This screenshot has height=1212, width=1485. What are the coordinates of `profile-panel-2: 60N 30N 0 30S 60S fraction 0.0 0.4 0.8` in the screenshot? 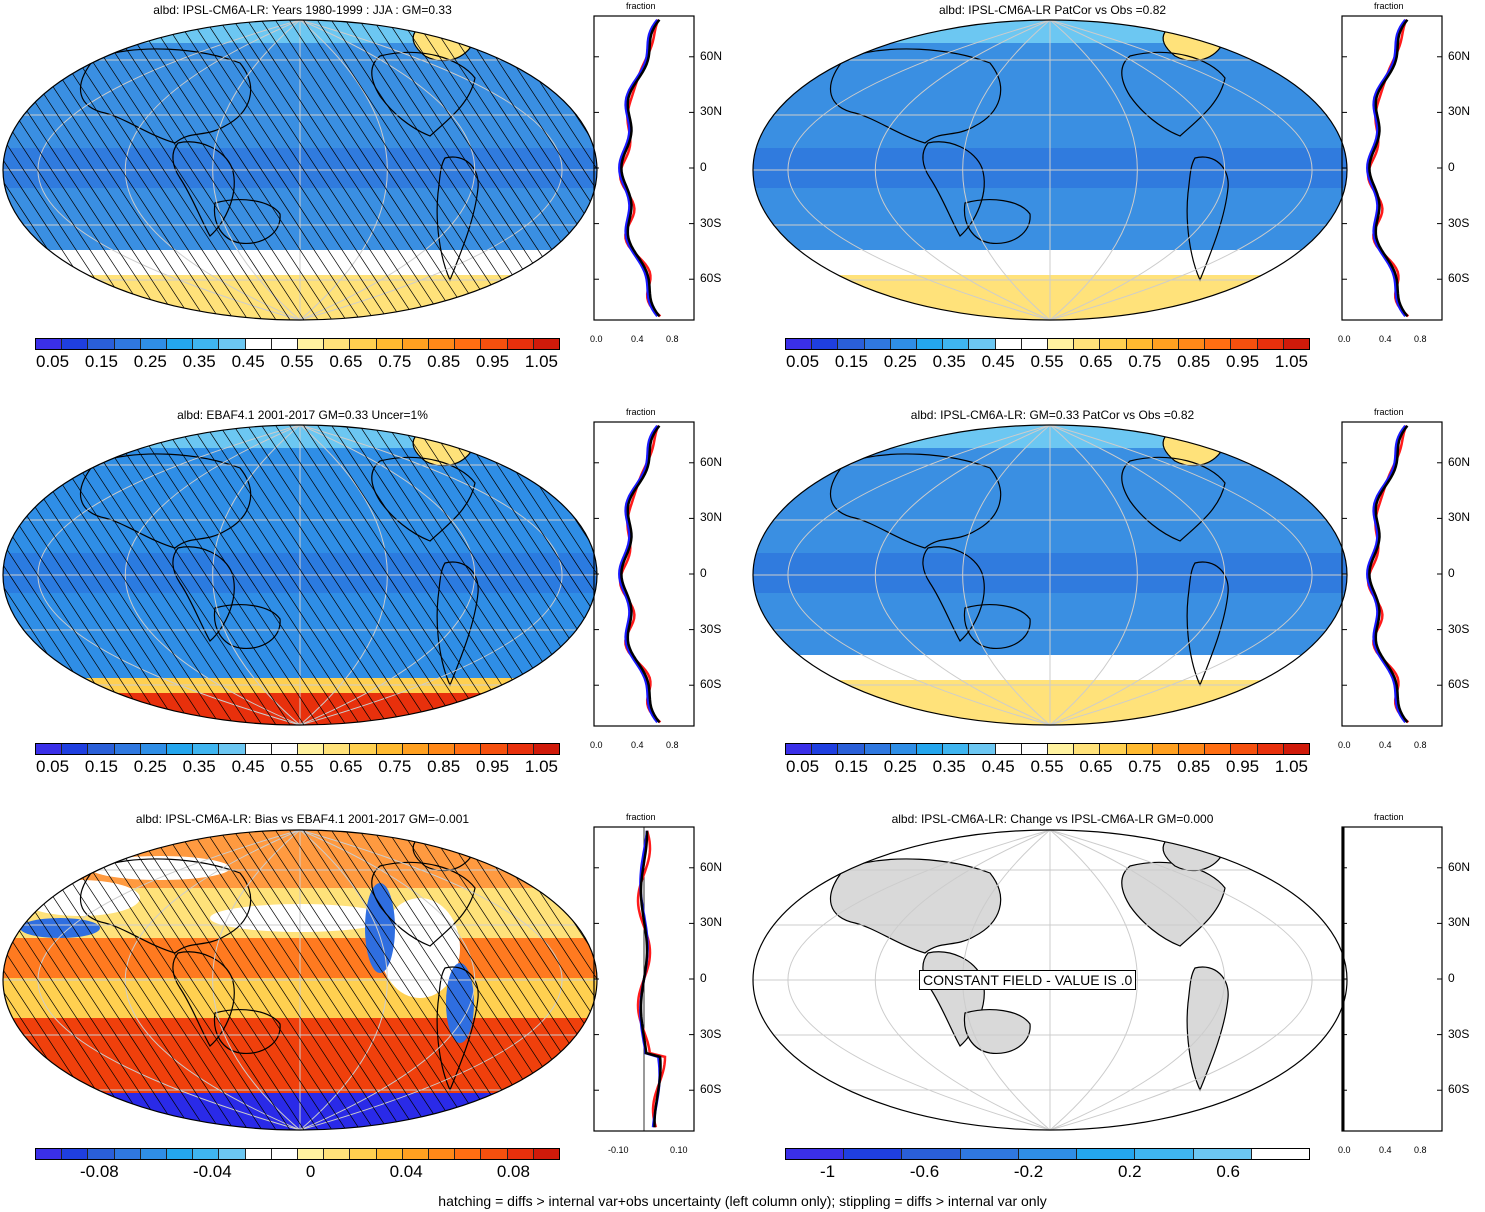 It's located at (1404, 172).